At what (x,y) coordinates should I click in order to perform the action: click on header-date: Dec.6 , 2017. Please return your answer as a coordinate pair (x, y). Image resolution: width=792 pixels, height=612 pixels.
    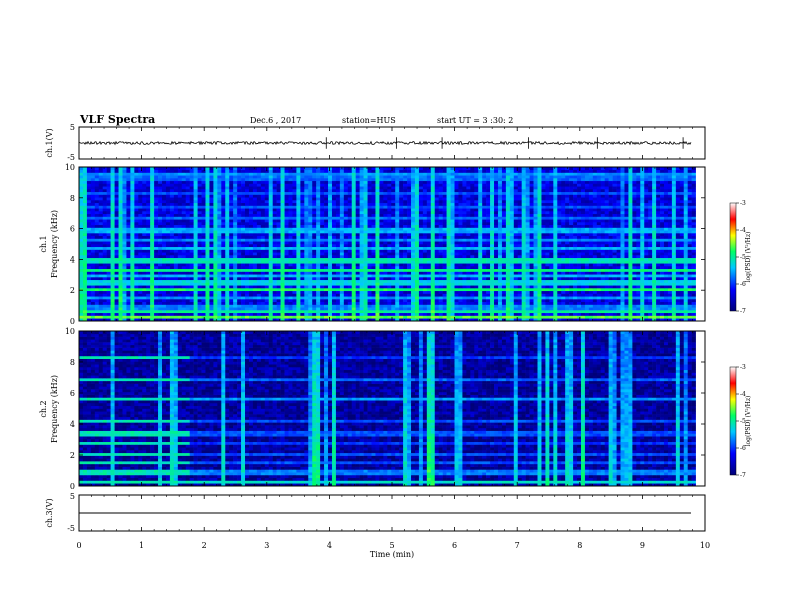
    Looking at the image, I should click on (275, 120).